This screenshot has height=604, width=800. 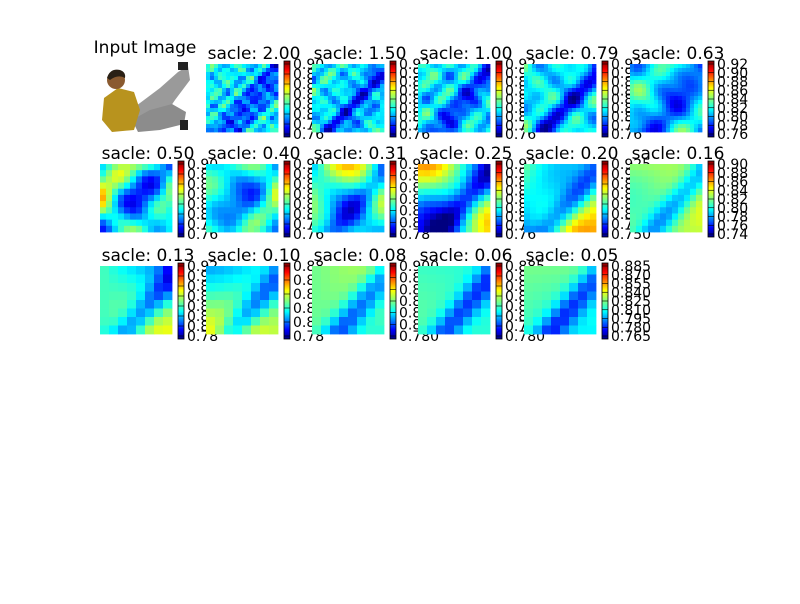 What do you see at coordinates (732, 100) in the screenshot?
I see `colorbar-tick-label: 0.84` at bounding box center [732, 100].